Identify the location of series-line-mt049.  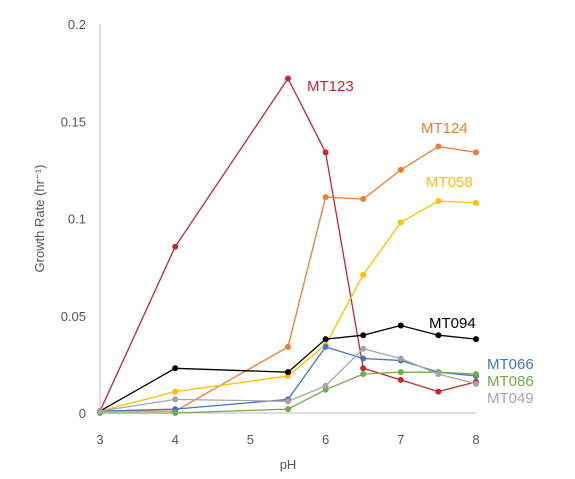
(288, 380).